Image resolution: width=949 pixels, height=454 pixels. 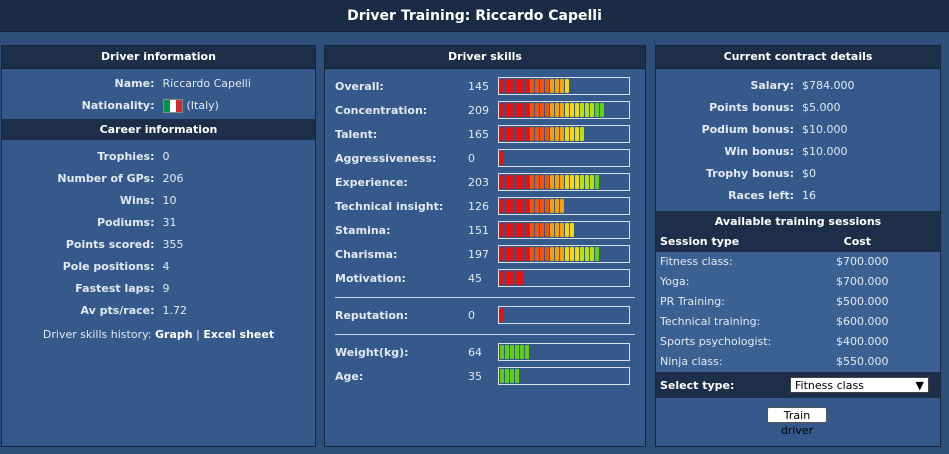 What do you see at coordinates (158, 311) in the screenshot?
I see `career-row: Av pts/race: 1.72` at bounding box center [158, 311].